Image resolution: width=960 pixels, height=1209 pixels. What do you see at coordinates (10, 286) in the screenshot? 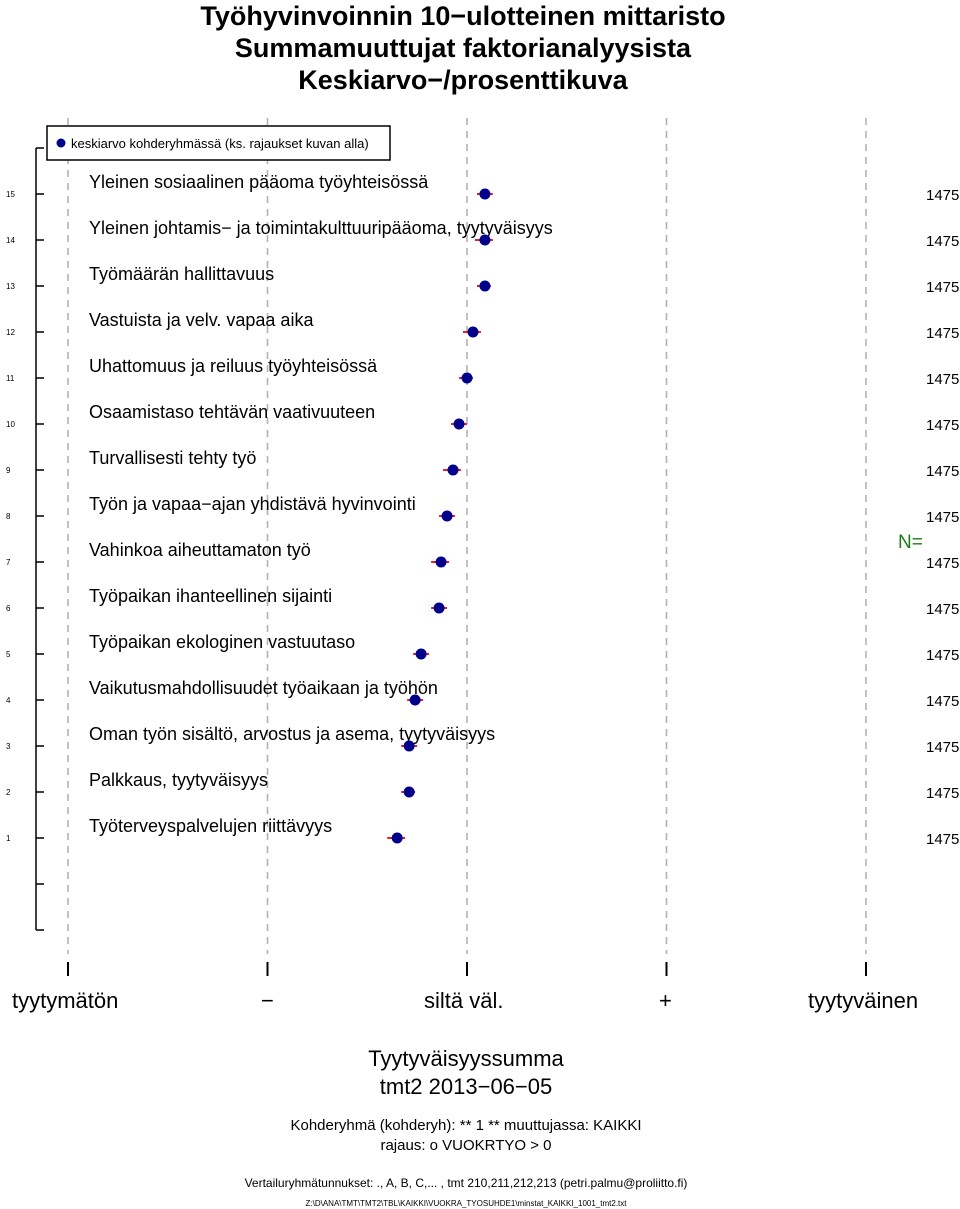
I see `y-tick-label: 13` at bounding box center [10, 286].